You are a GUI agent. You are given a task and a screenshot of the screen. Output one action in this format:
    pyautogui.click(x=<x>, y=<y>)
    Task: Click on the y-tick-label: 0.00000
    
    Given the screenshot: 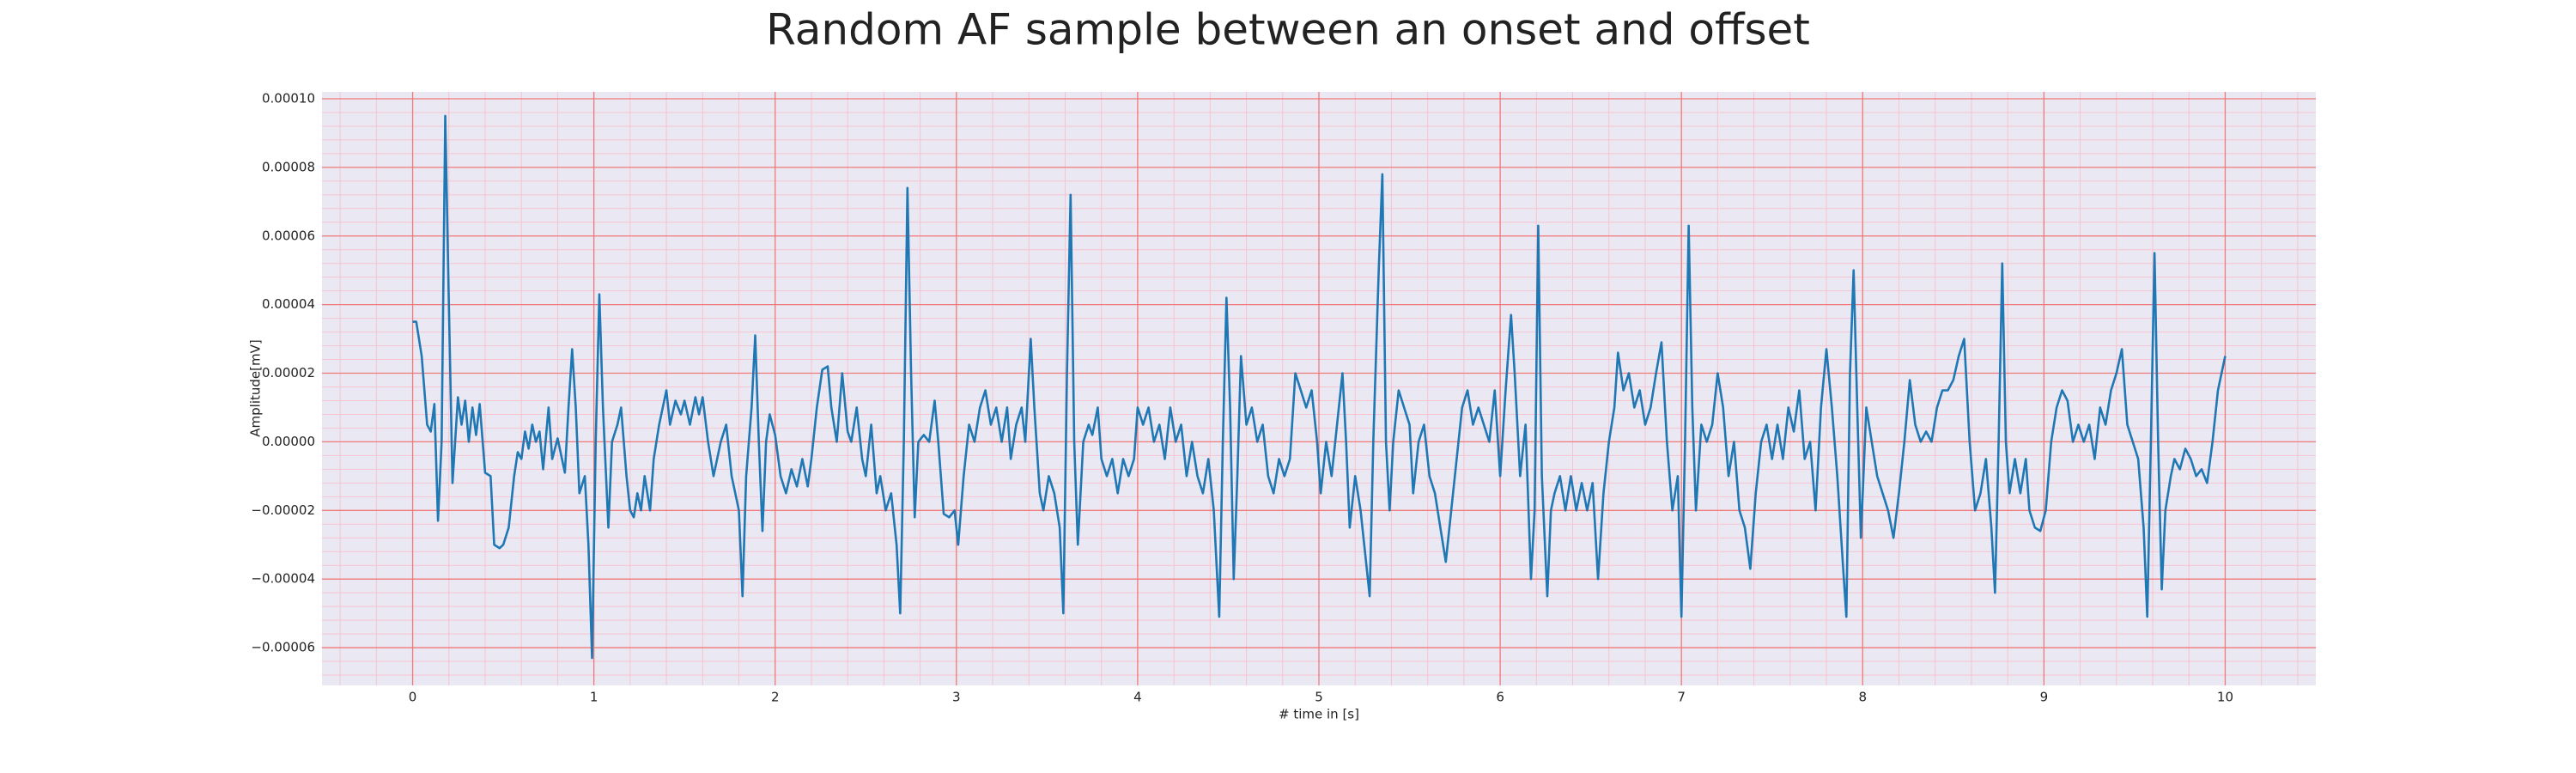 What is the action you would take?
    pyautogui.click(x=289, y=442)
    